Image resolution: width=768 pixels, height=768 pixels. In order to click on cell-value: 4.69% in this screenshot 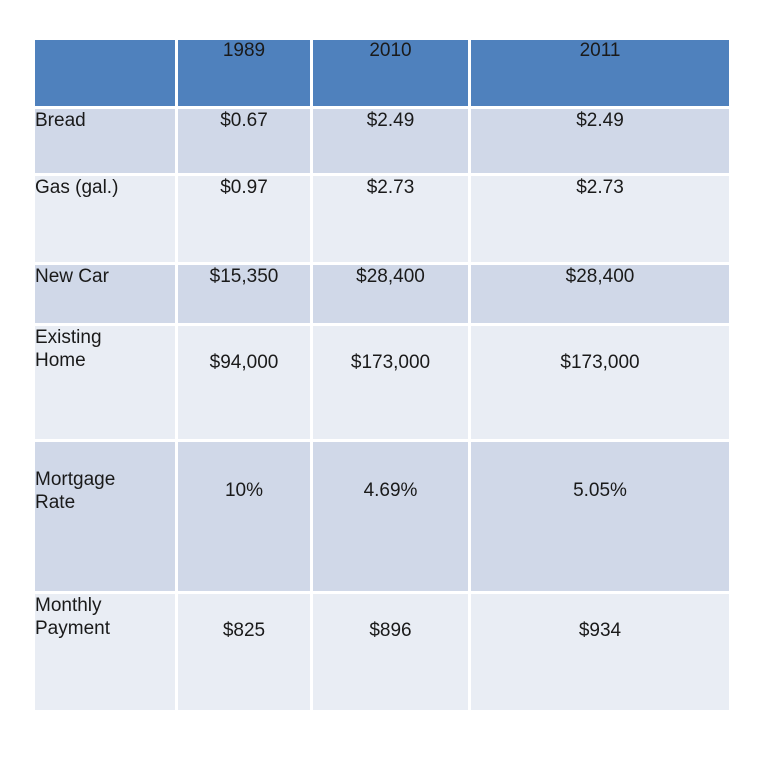, I will do `click(390, 516)`.